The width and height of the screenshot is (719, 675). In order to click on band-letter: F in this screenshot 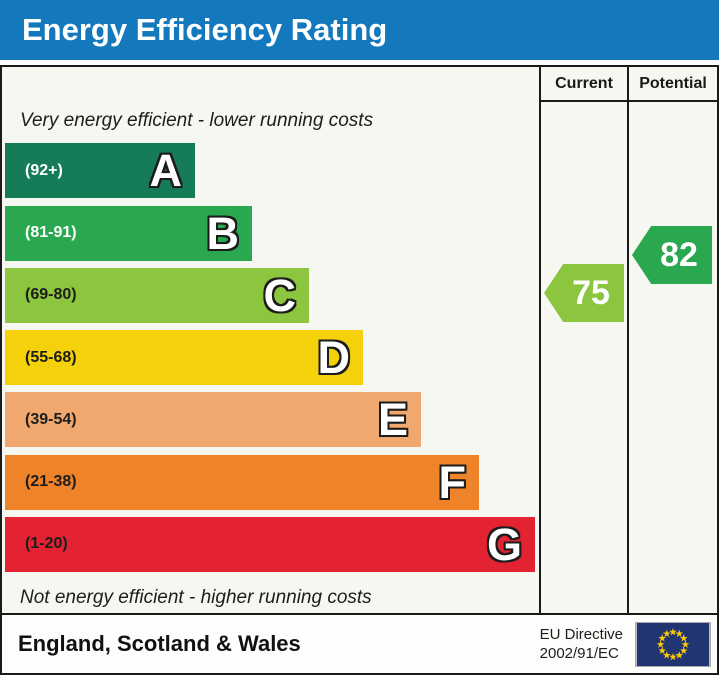, I will do `click(452, 482)`.